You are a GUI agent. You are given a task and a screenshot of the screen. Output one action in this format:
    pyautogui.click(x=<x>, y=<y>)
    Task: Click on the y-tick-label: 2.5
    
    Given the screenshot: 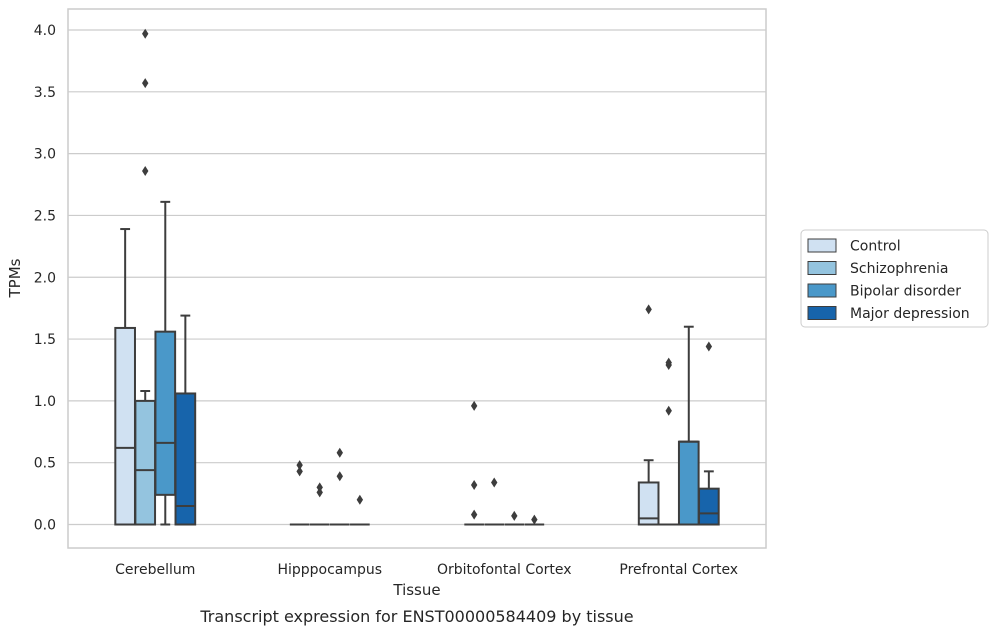 What is the action you would take?
    pyautogui.click(x=45, y=216)
    